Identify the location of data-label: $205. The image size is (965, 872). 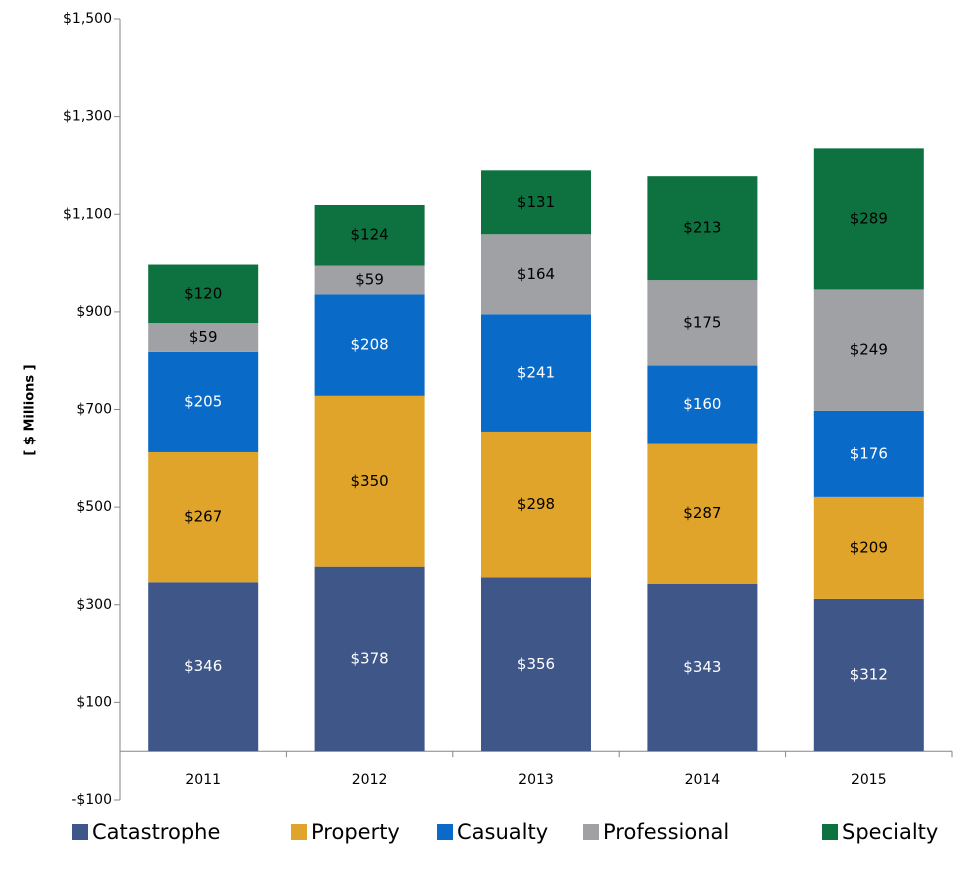
(203, 401).